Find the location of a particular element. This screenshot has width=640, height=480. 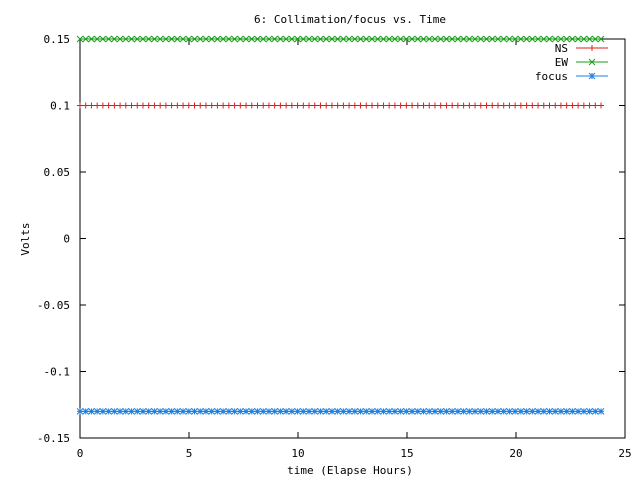

series-ns is located at coordinates (341, 105).